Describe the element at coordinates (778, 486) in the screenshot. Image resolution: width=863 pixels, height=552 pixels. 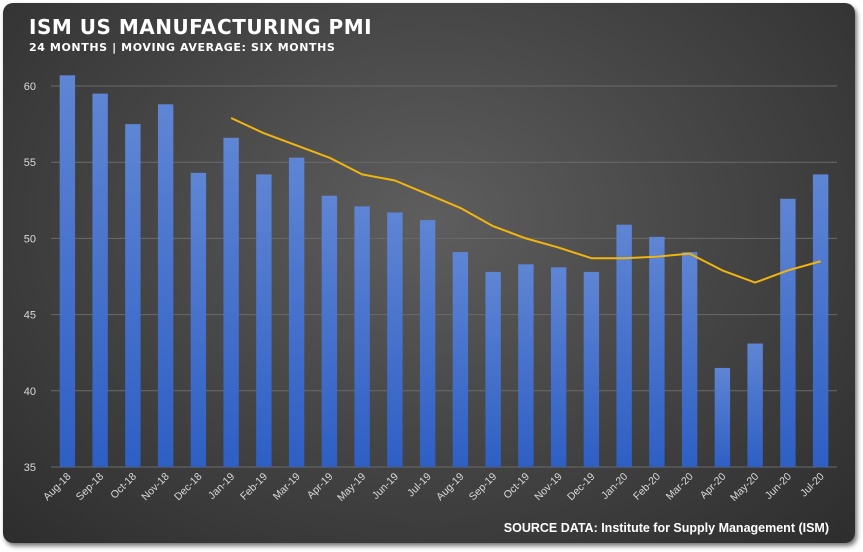
I see `x-tick-label: Jun-20` at that location.